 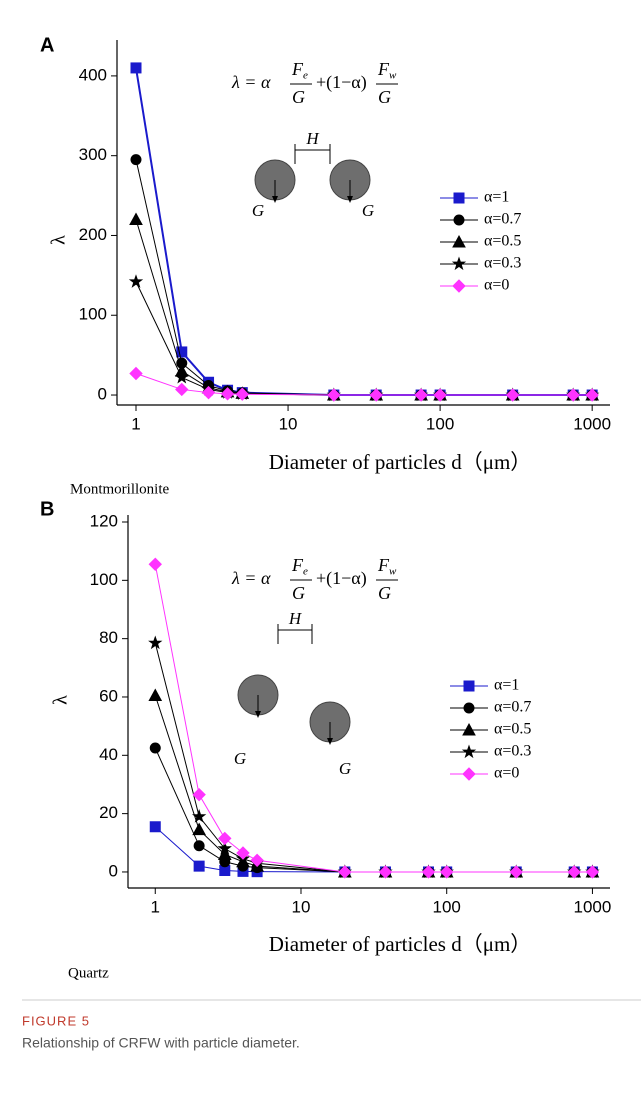 I want to click on y-tick-label: 60, so click(x=108, y=695).